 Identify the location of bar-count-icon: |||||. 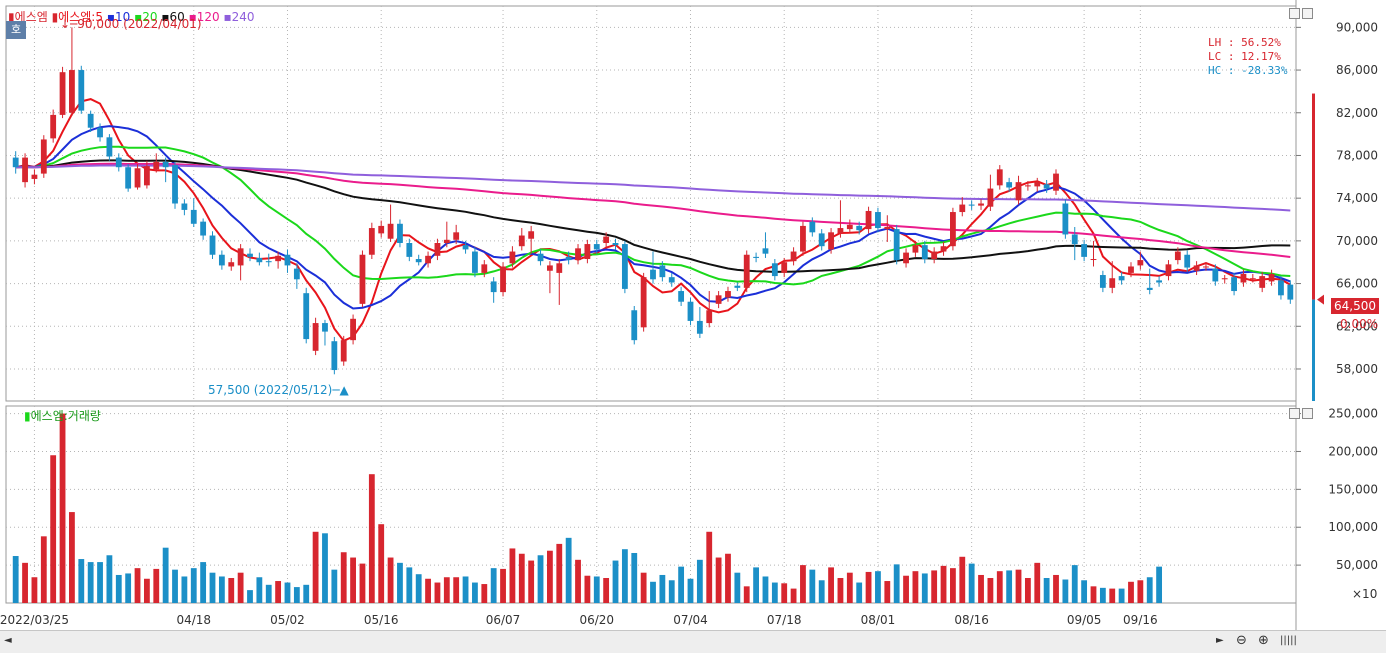
(1288, 640).